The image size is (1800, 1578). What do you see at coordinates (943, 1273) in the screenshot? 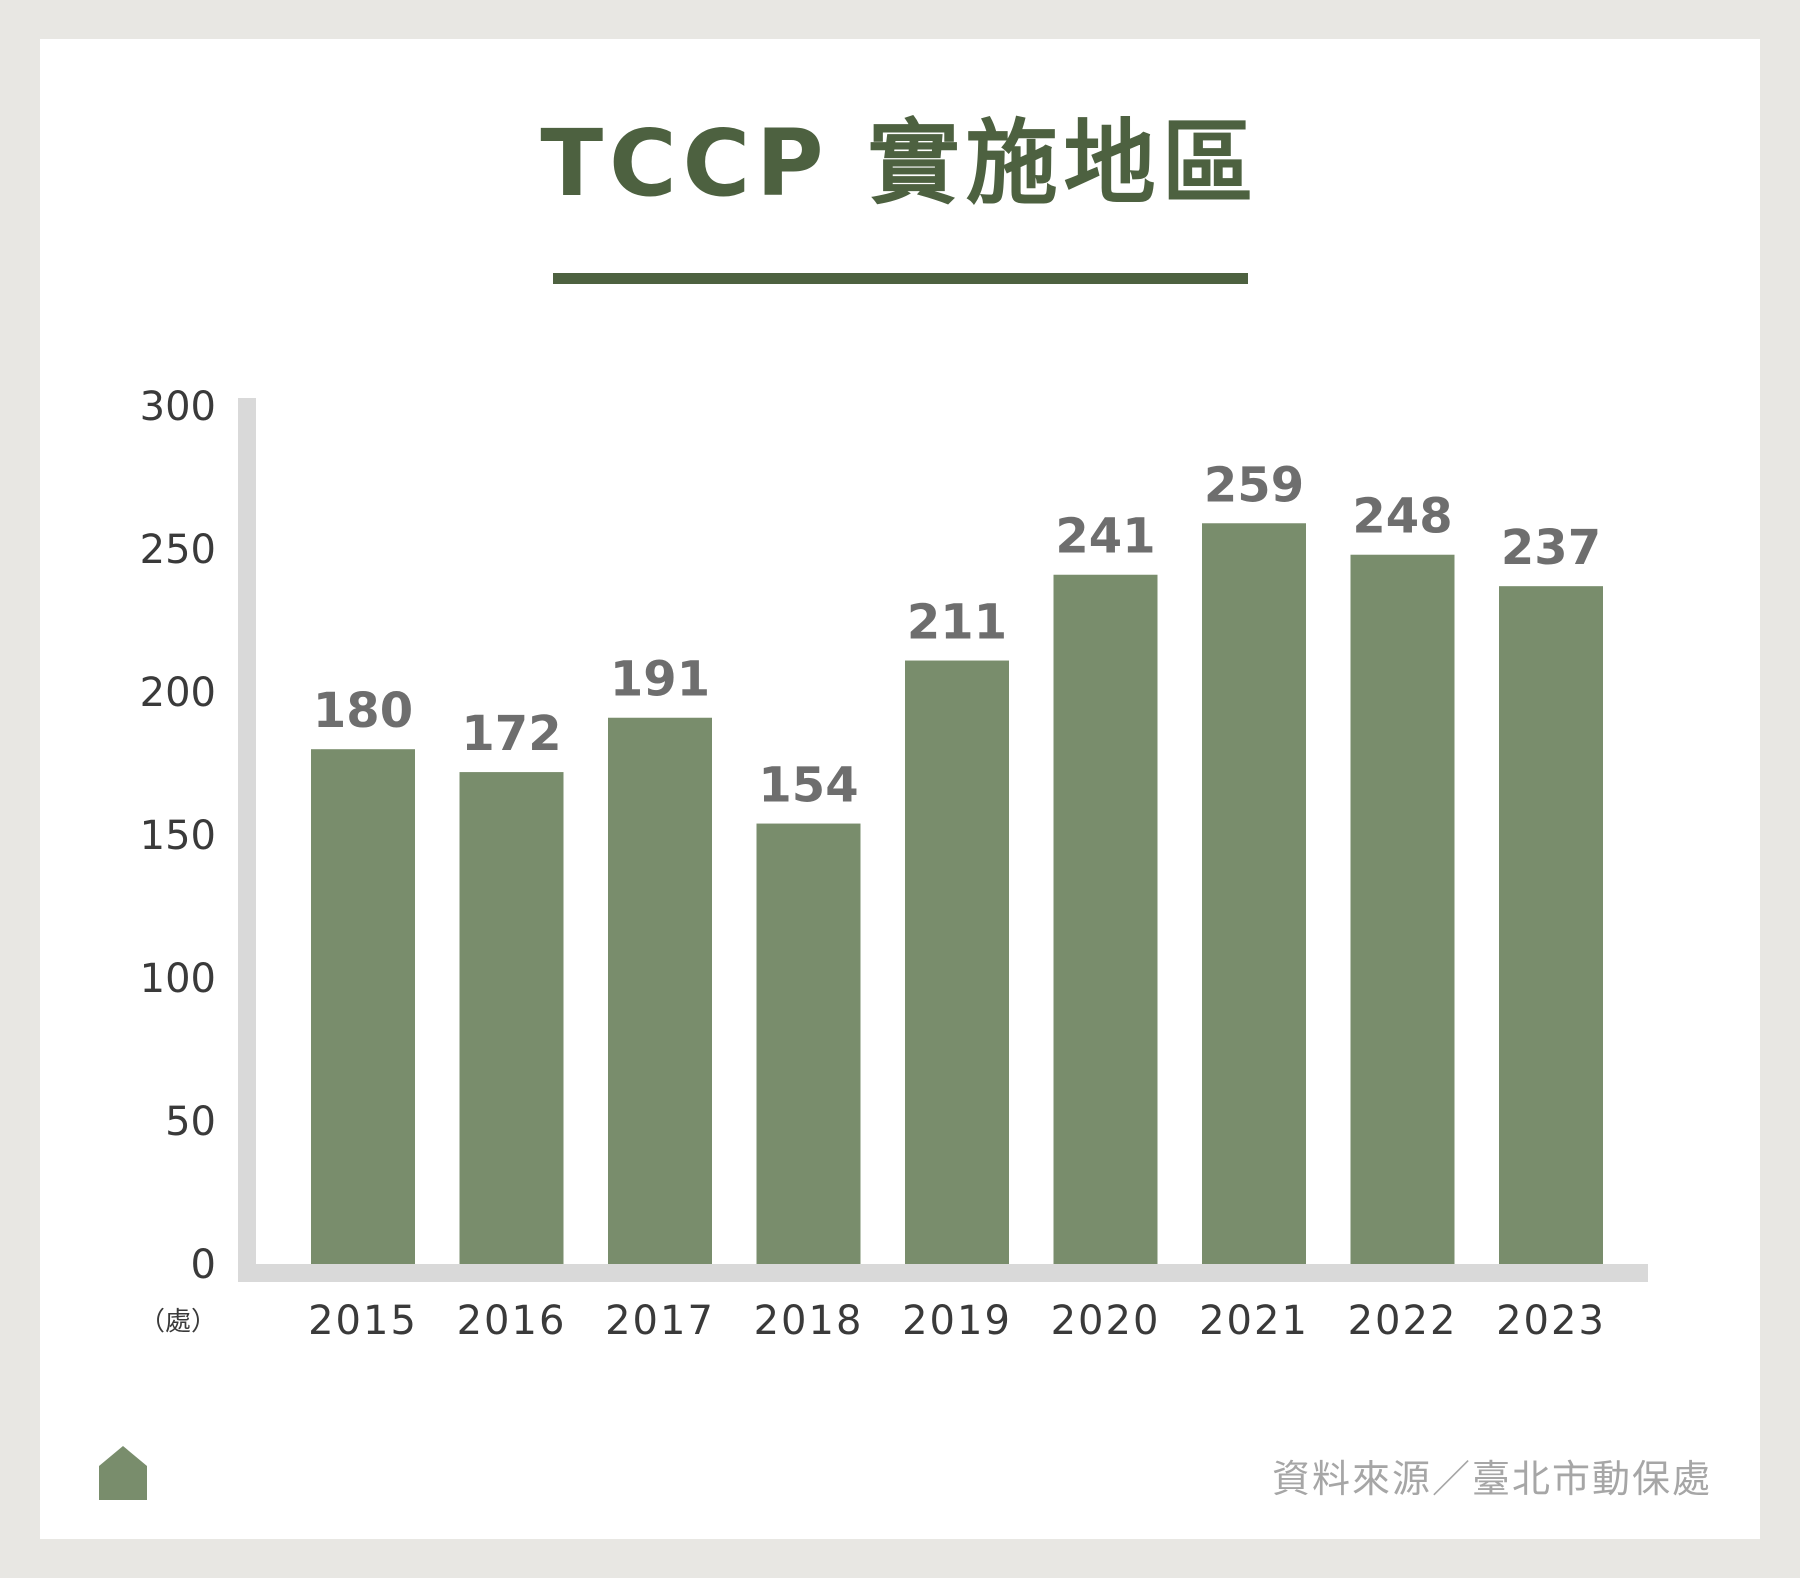
I see `x-axis-line` at bounding box center [943, 1273].